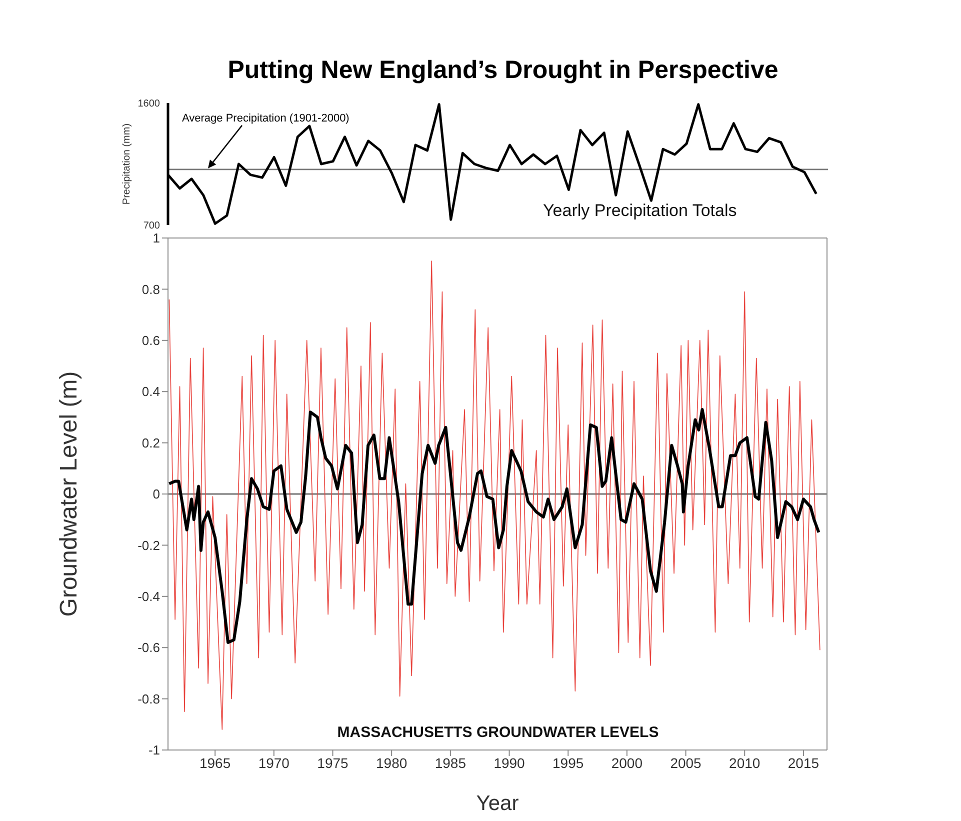  Describe the element at coordinates (154, 750) in the screenshot. I see `y-tick-label: -1` at that location.